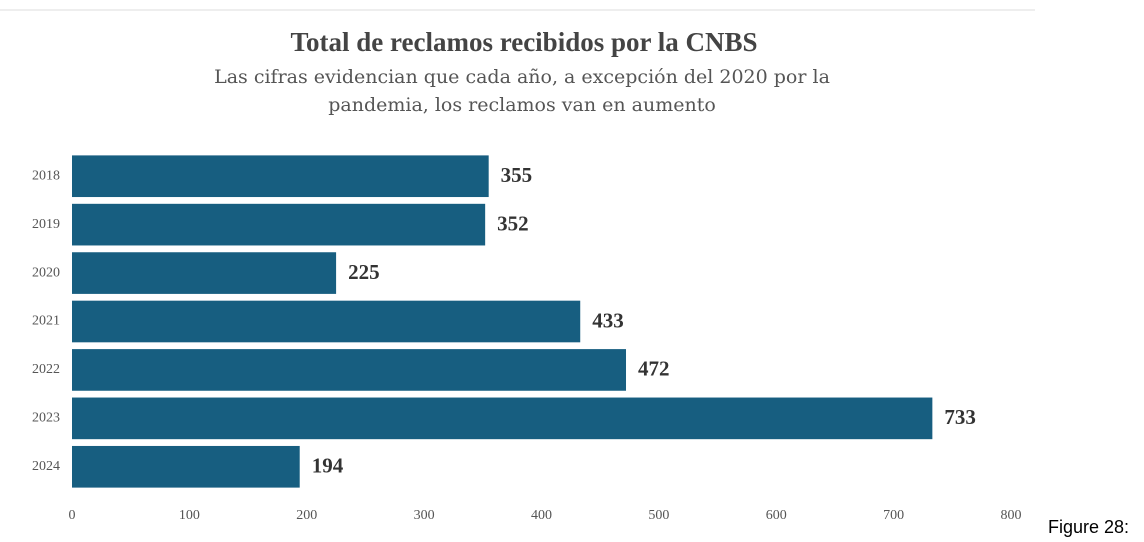 The width and height of the screenshot is (1144, 542). I want to click on x-tick-label: 600, so click(776, 515).